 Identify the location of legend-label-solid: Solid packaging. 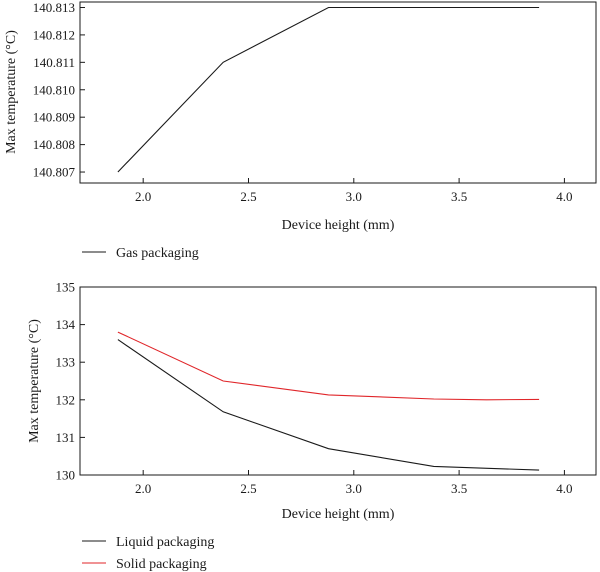
(161, 564).